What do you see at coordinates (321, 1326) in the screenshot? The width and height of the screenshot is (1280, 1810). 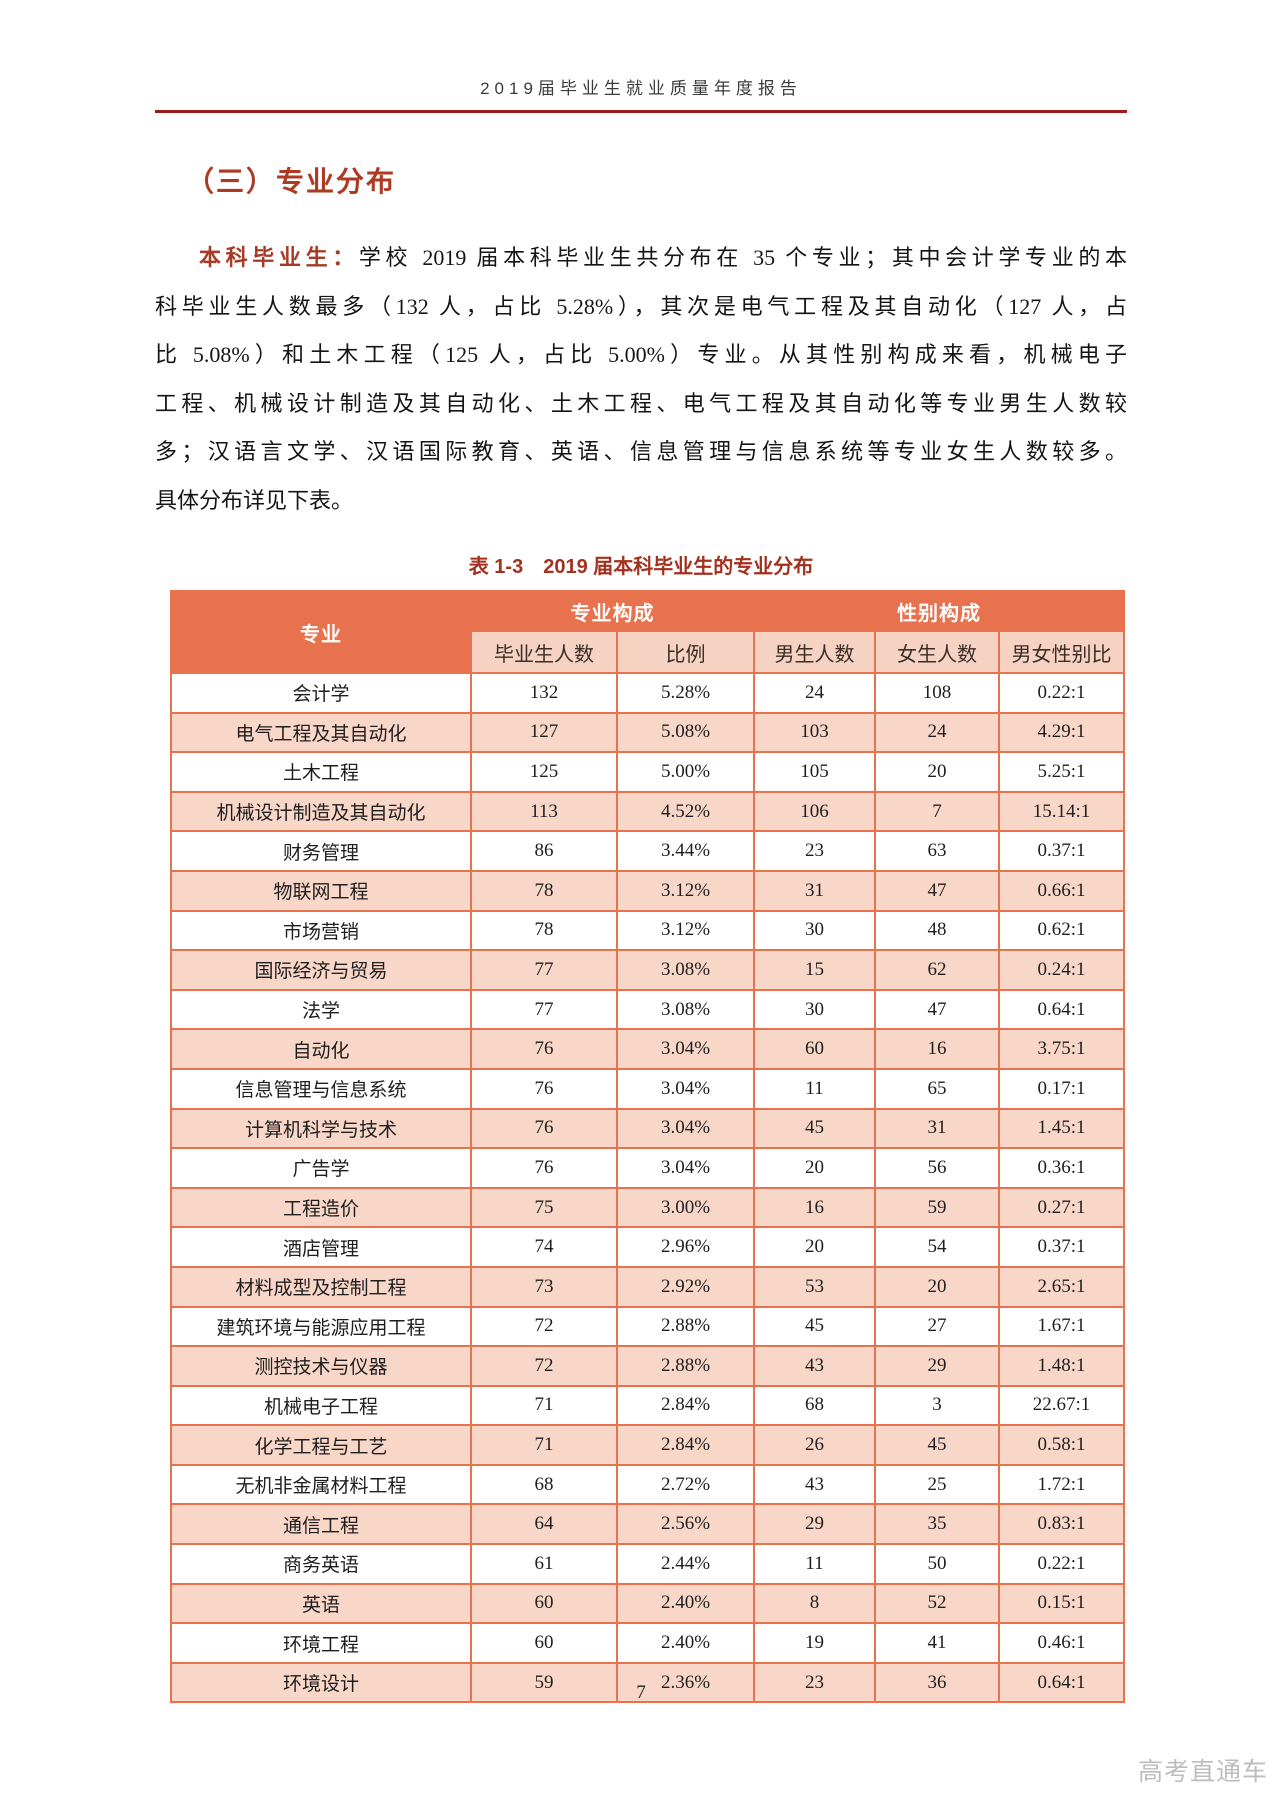 I see `cell-major: 建筑环境与能源应用工程` at bounding box center [321, 1326].